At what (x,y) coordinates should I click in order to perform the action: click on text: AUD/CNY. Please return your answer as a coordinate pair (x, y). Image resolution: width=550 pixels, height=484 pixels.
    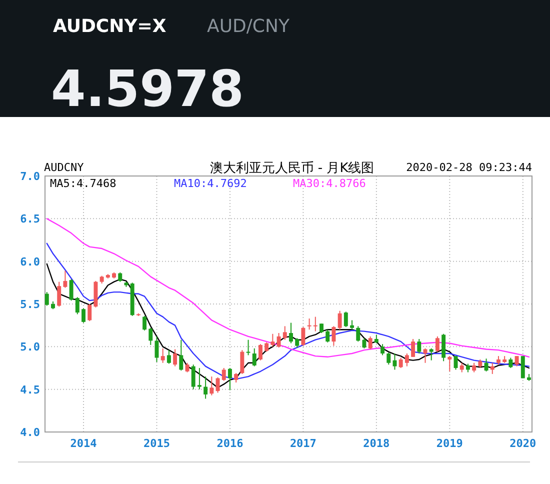
    Looking at the image, I should click on (248, 26).